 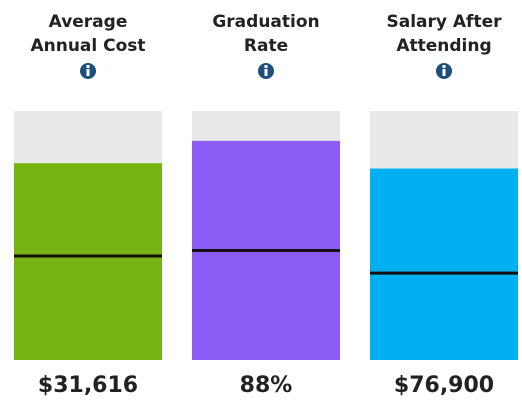 What do you see at coordinates (445, 22) in the screenshot?
I see `panel-title: Salary After` at bounding box center [445, 22].